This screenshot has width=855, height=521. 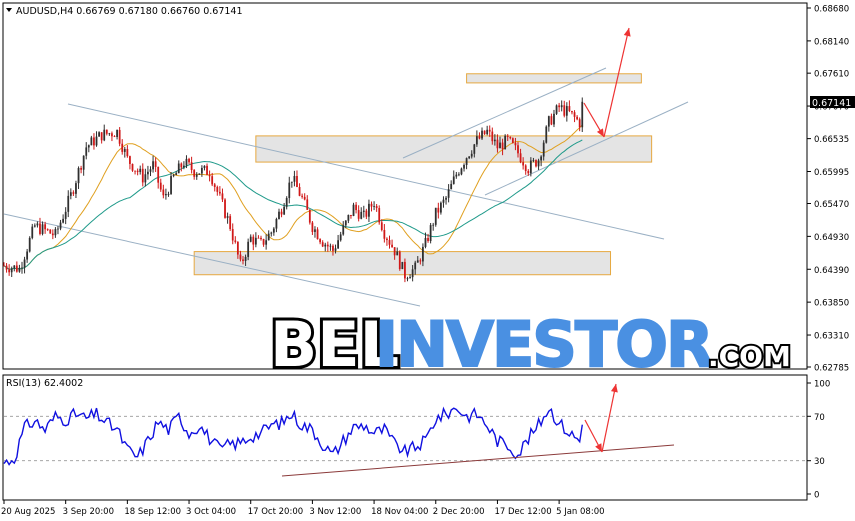 I want to click on price-tick-label: 0.63850, so click(x=831, y=304).